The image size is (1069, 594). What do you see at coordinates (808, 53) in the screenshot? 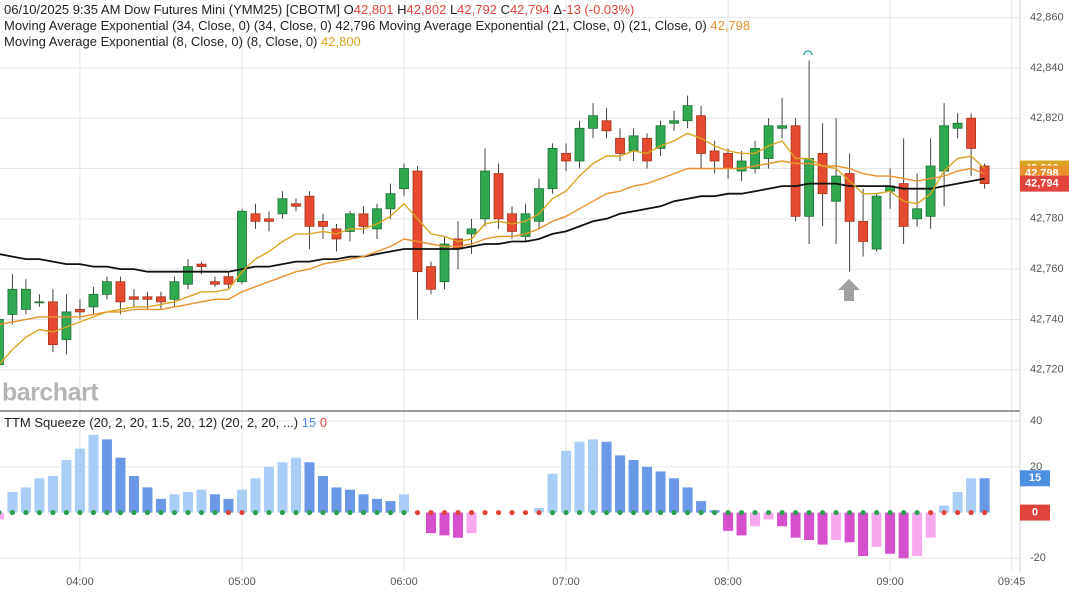
I see `high-marker` at bounding box center [808, 53].